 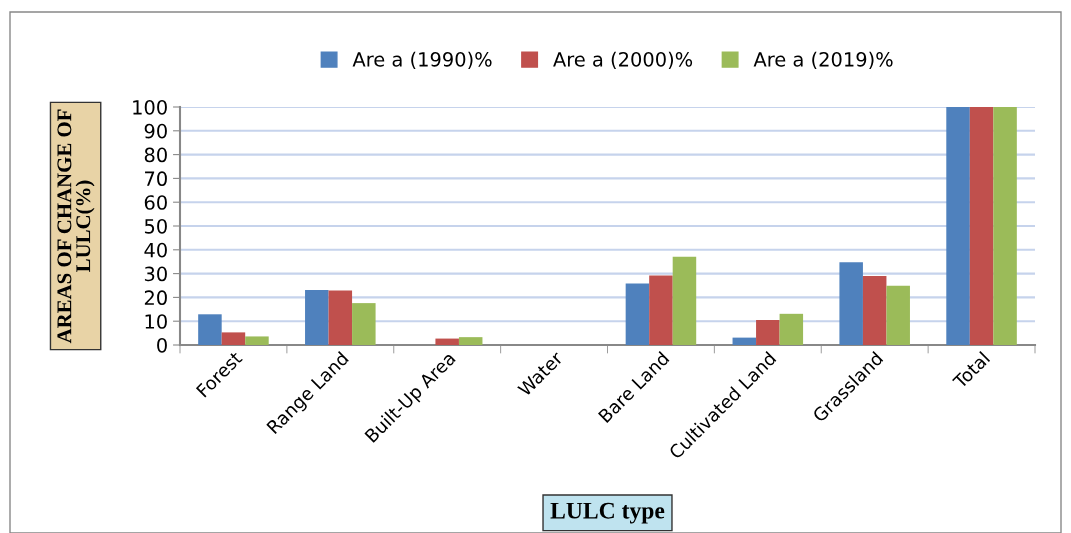 I want to click on legend-label: Are a (2019)%, so click(x=823, y=60).